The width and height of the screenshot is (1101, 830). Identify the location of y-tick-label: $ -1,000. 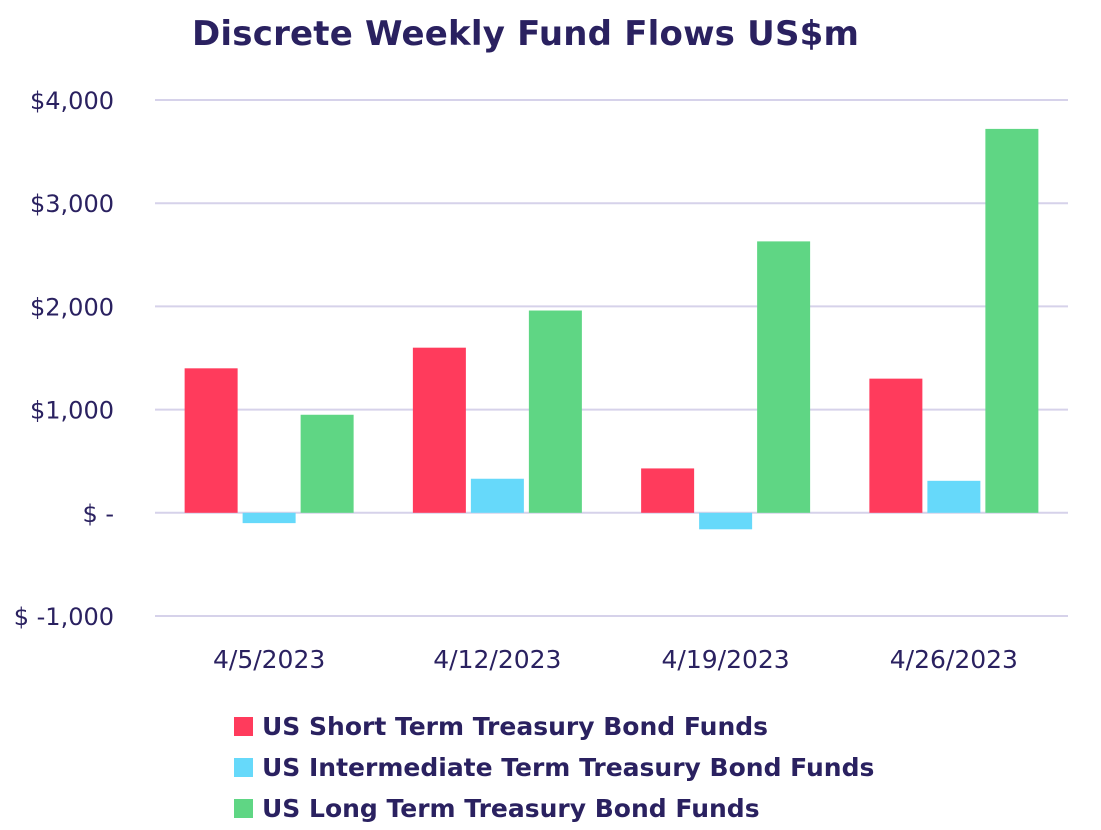
(64, 617).